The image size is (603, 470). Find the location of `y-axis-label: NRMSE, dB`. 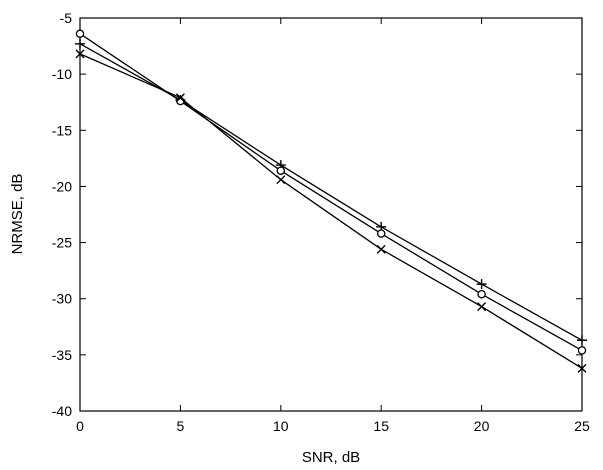

y-axis-label: NRMSE, dB is located at coordinates (17, 214).